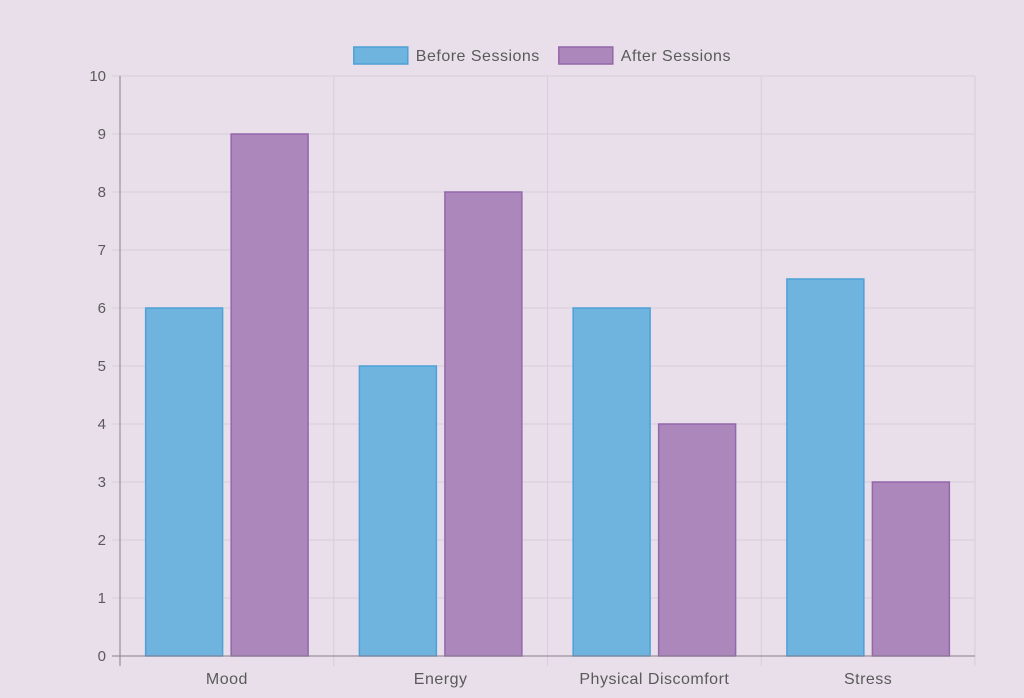 This screenshot has width=1024, height=698. Describe the element at coordinates (911, 569) in the screenshot. I see `bar-after-sessions-stress` at that location.